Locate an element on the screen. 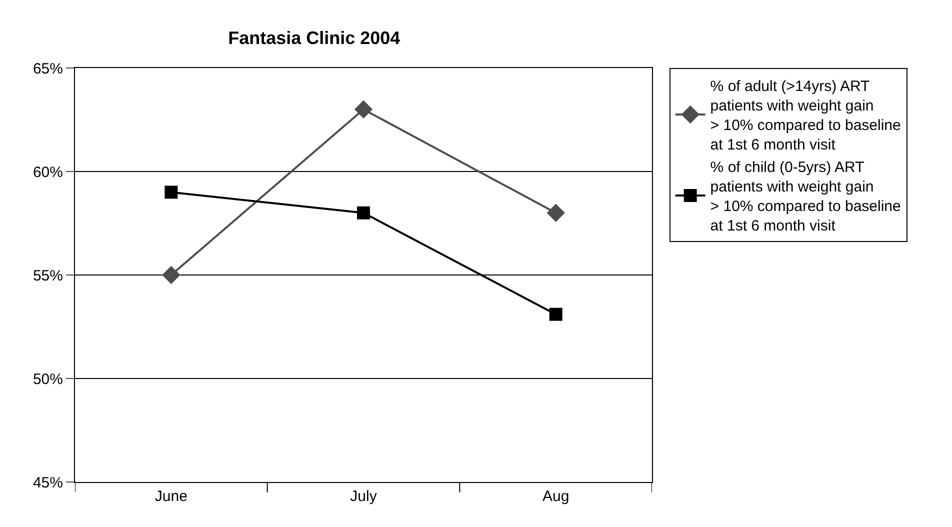 The image size is (952, 527). legend-label: % of adult (>14yrs) ART patients with weight gain > 10% compared to baseline at 1st 6 month visit is located at coordinates (805, 116).